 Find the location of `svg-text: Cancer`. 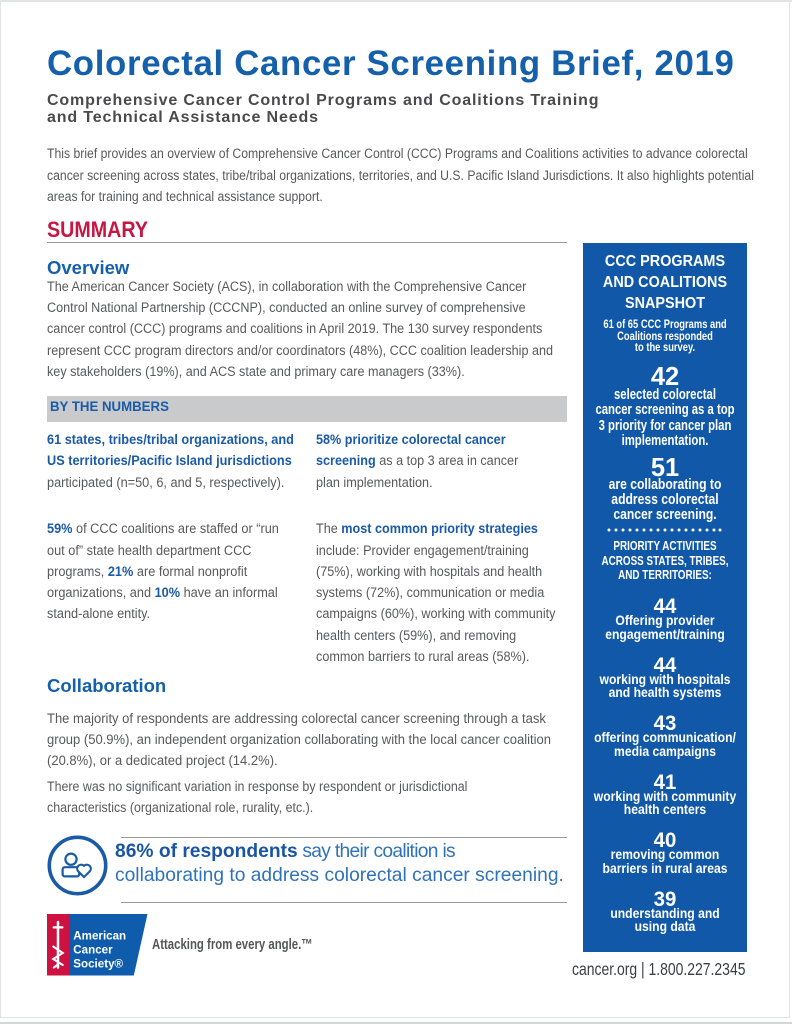

svg-text: Cancer is located at coordinates (93, 950).